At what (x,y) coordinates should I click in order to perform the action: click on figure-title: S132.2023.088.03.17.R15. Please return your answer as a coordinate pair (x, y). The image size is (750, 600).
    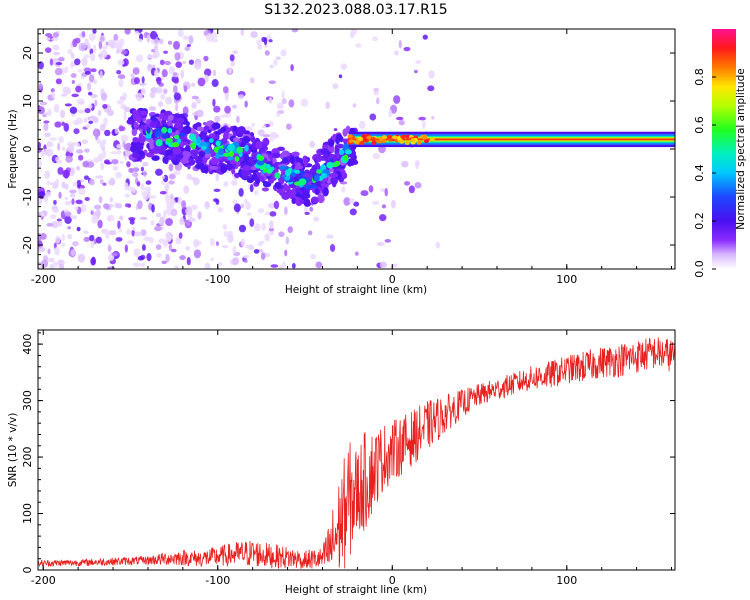
    Looking at the image, I should click on (355, 10).